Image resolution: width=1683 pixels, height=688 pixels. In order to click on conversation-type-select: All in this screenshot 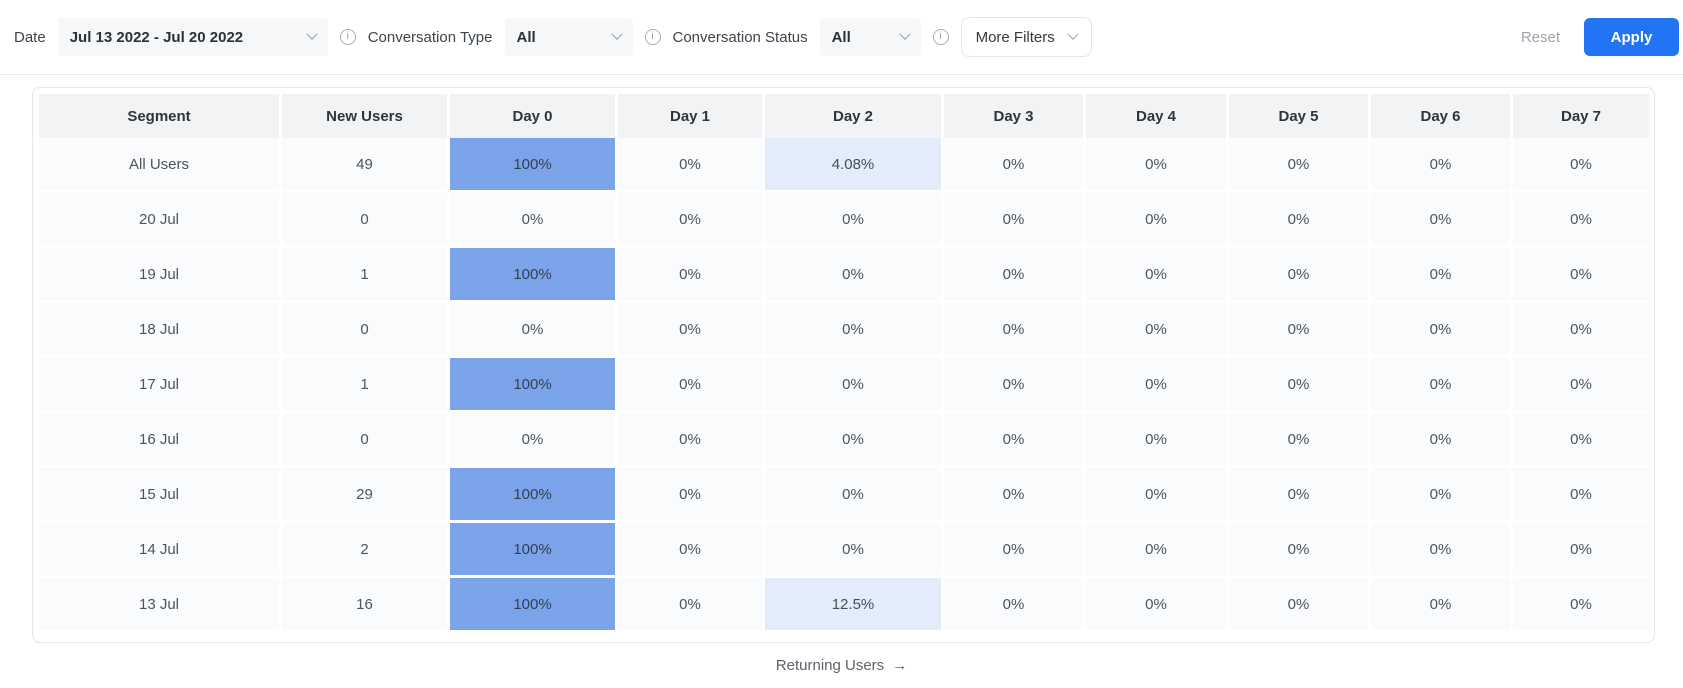, I will do `click(568, 37)`.